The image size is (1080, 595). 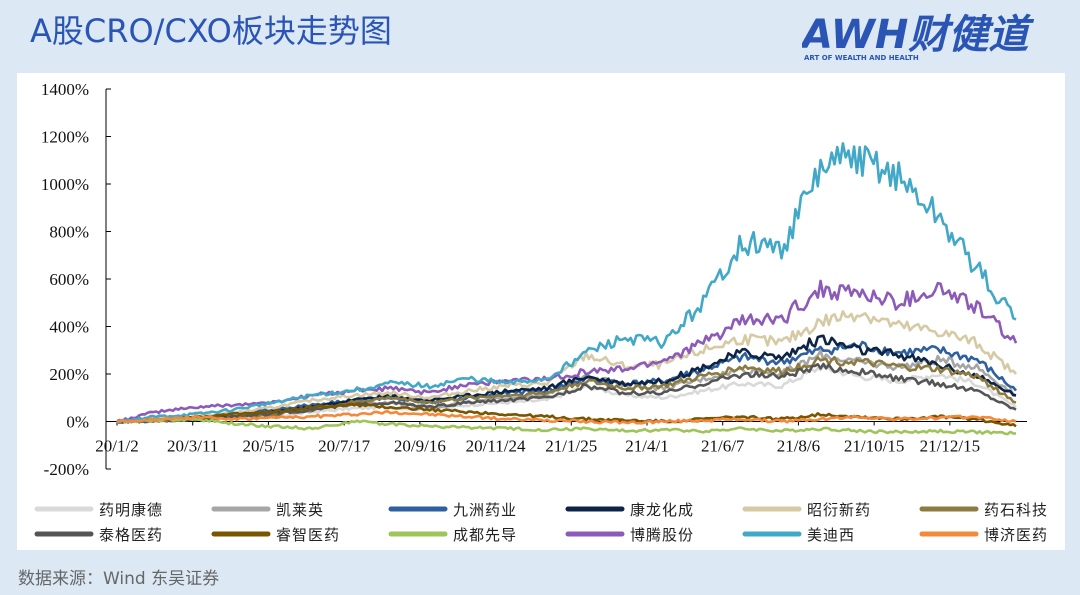 I want to click on logo-text: AWH财健道, so click(x=918, y=35).